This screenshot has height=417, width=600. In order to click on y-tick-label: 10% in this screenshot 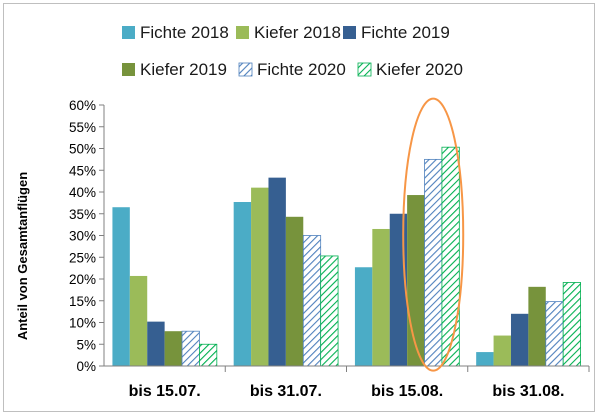, I will do `click(82, 323)`.